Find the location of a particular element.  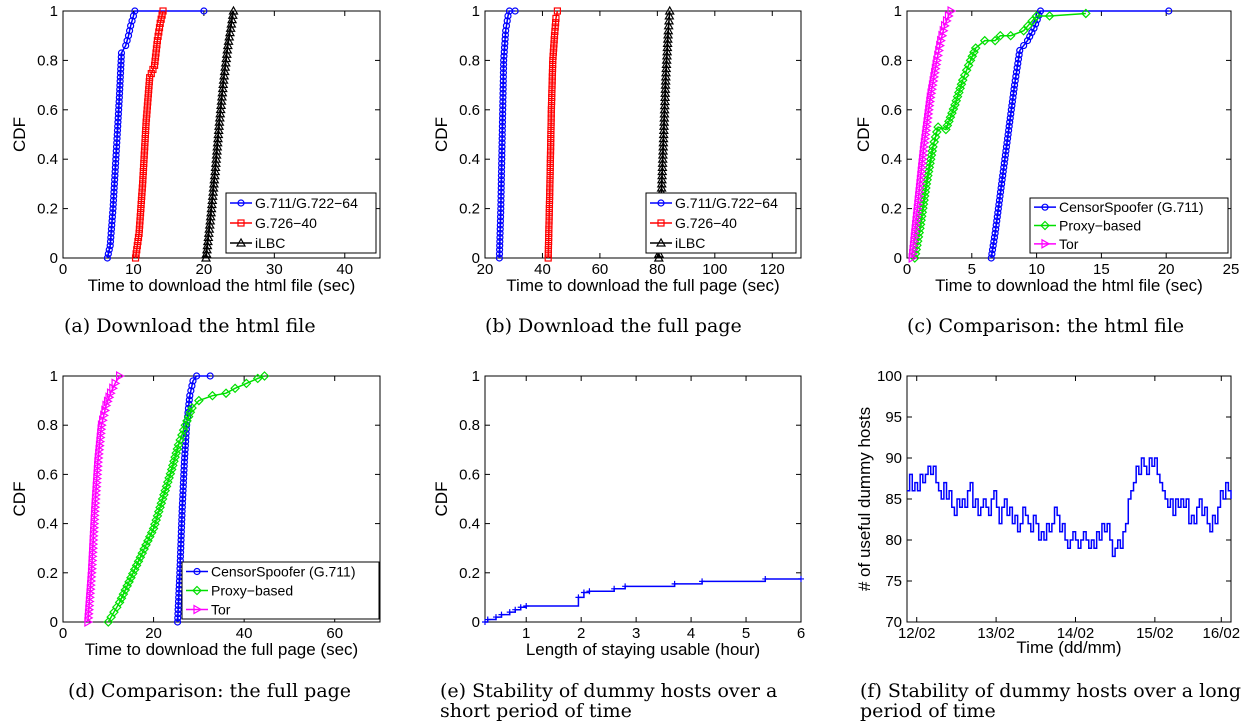

legend-label: CensorSpoofer (G.711) is located at coordinates (1131, 207).